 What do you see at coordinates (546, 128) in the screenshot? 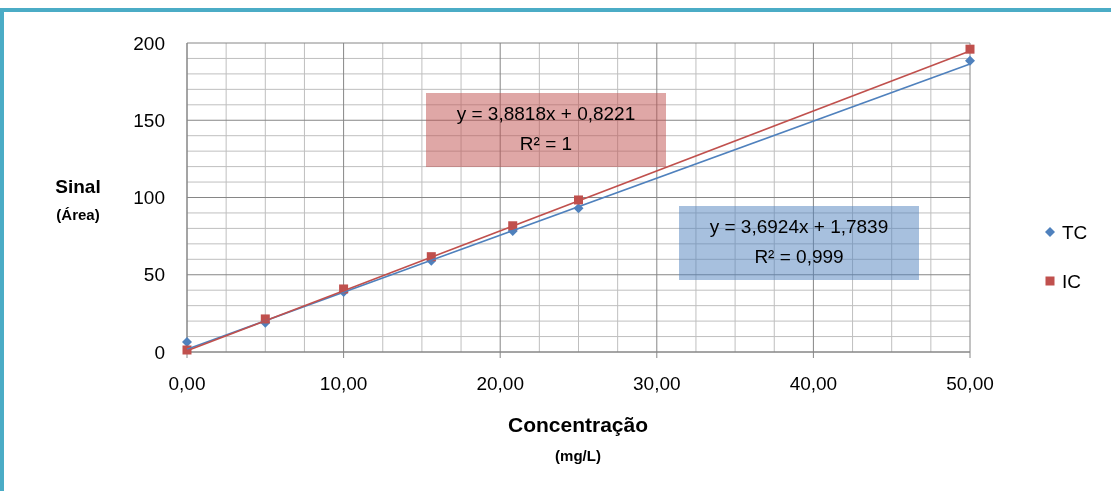
I see `annotation: y = 3,8818x + 0,8221 R² = 1` at bounding box center [546, 128].